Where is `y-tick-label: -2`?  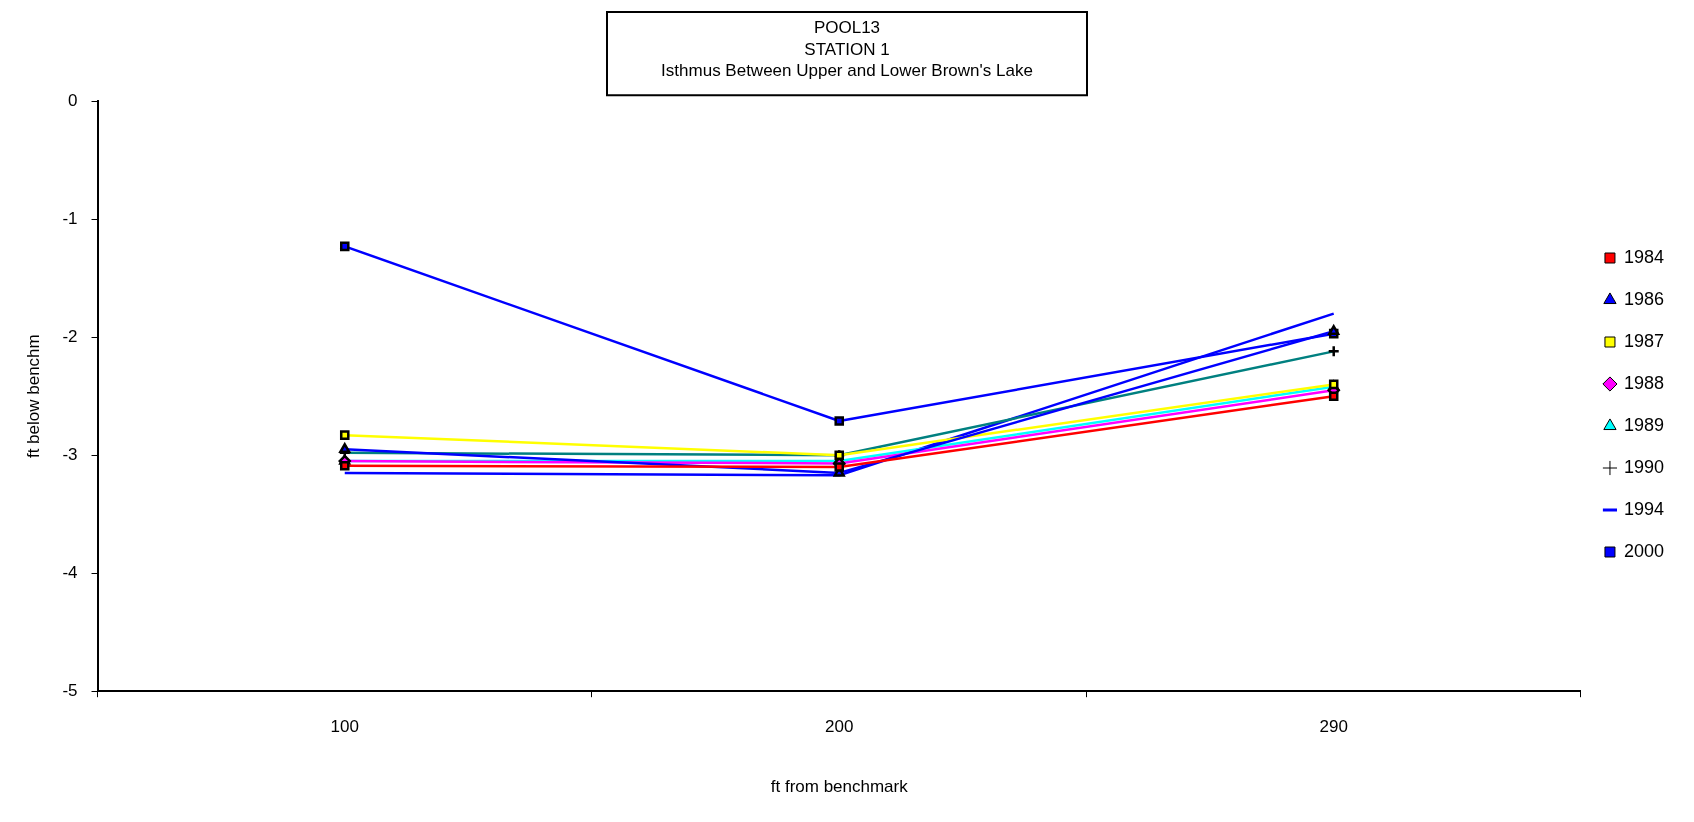 y-tick-label: -2 is located at coordinates (70, 336).